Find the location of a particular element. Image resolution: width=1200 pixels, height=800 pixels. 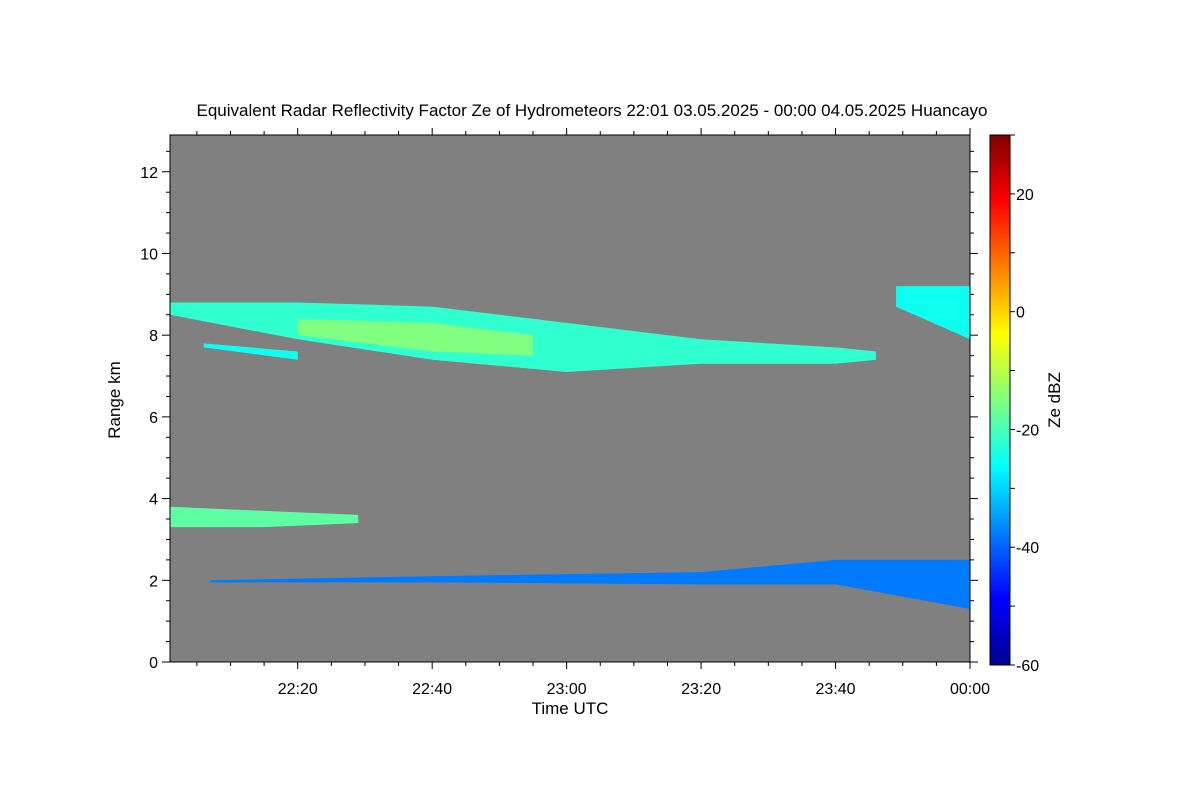

x-tick-label: 23:20 is located at coordinates (701, 689).